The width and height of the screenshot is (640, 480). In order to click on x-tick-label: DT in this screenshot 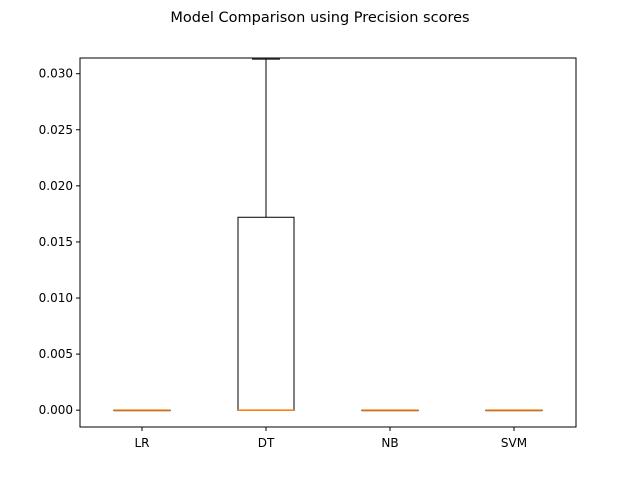, I will do `click(266, 443)`.